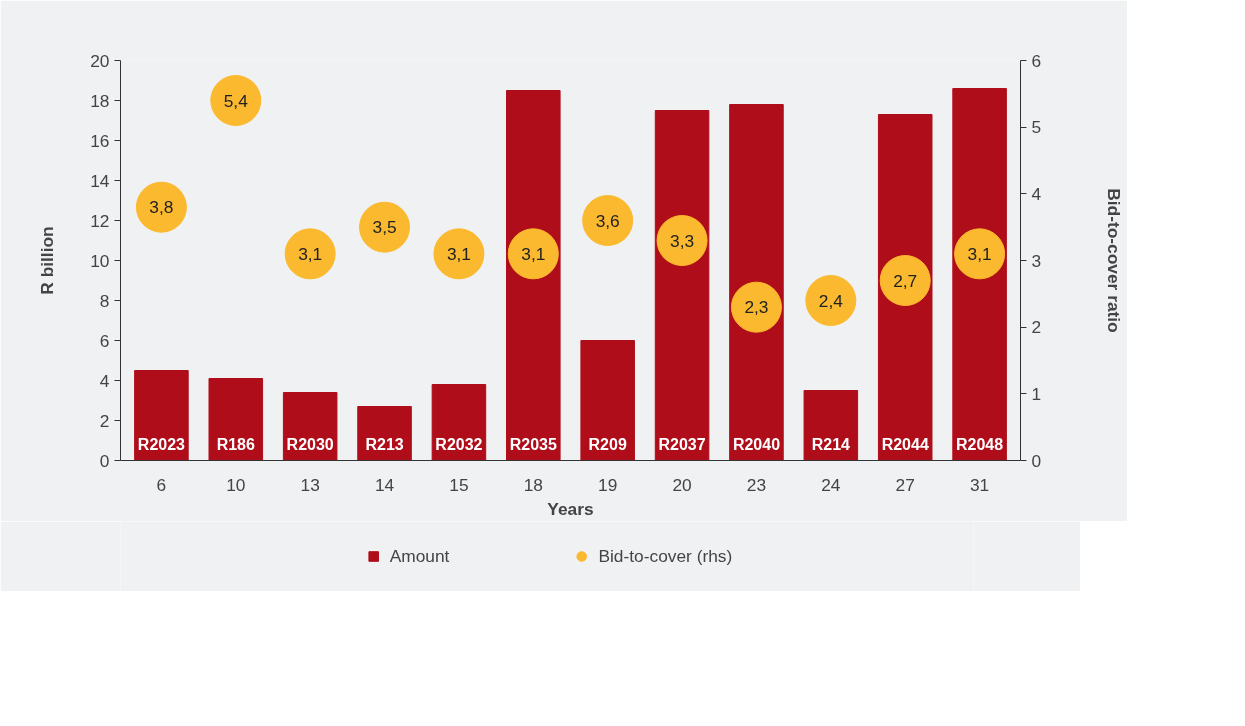  Describe the element at coordinates (905, 484) in the screenshot. I see `x-tick-label: 27` at that location.